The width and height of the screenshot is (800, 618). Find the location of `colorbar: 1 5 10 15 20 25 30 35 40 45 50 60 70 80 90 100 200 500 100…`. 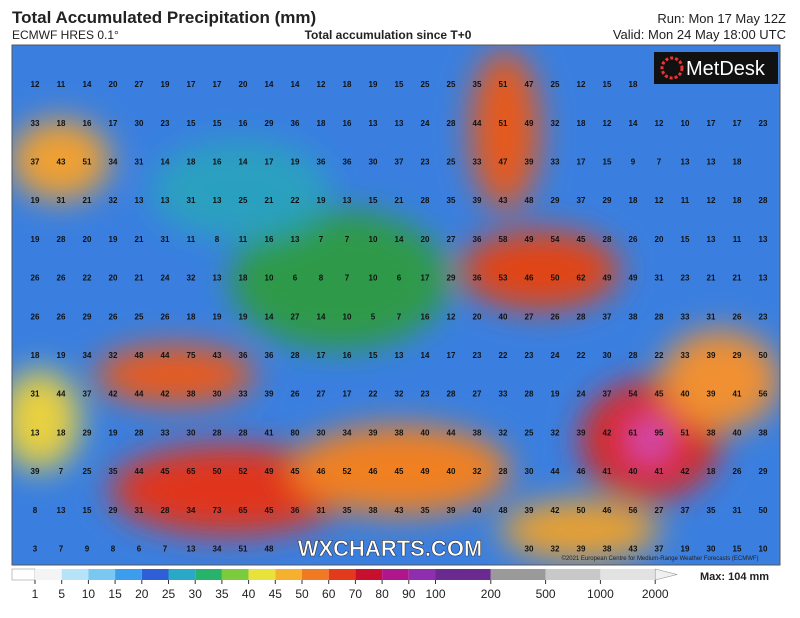

colorbar: 1 5 10 15 20 25 30 35 40 45 50 60 70 80 90 100 200 500 100… is located at coordinates (344, 584).